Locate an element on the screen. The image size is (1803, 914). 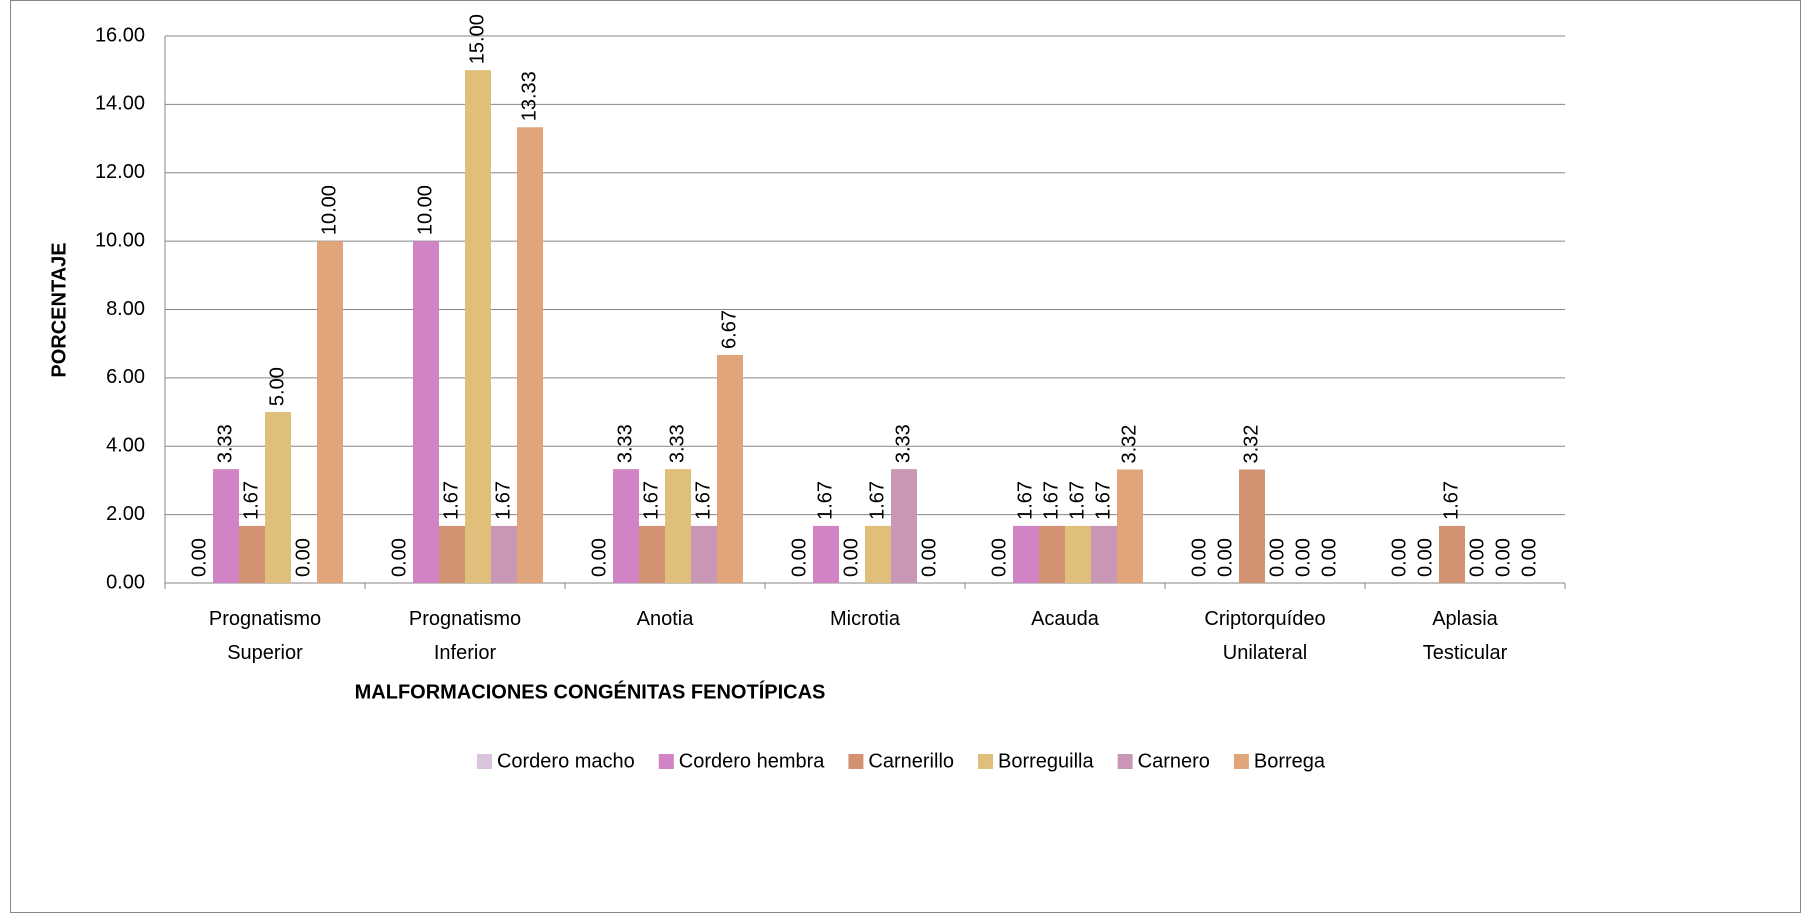
x-axis-title: MALFORMACIONES CONGÉNITAS FENOTÍPICAS is located at coordinates (590, 691).